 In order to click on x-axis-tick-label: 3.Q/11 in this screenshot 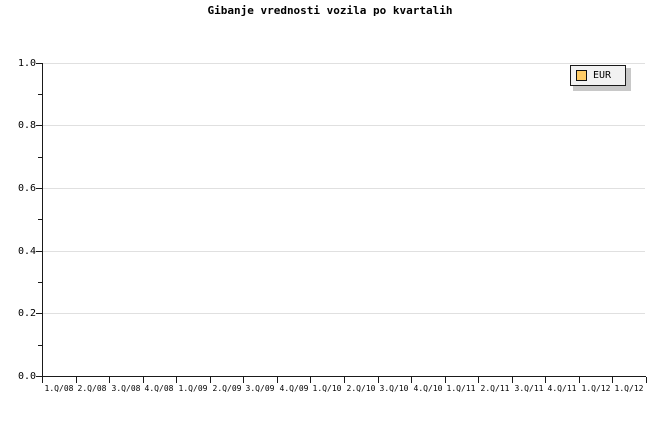, I will do `click(529, 388)`.